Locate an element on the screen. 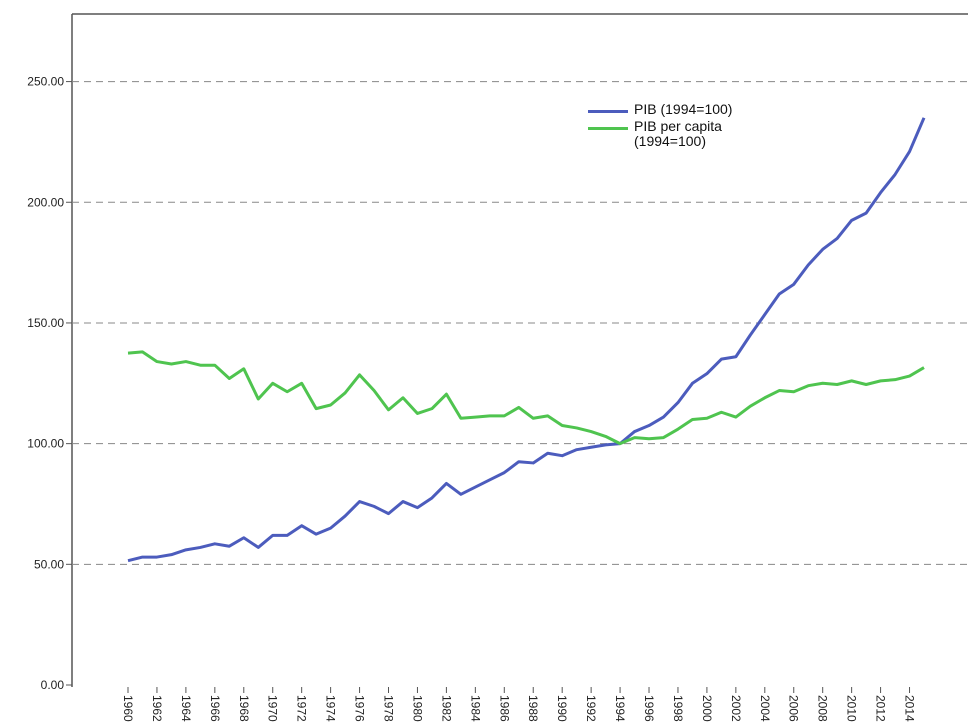  y-tick-label: 250.00 is located at coordinates (45, 82).